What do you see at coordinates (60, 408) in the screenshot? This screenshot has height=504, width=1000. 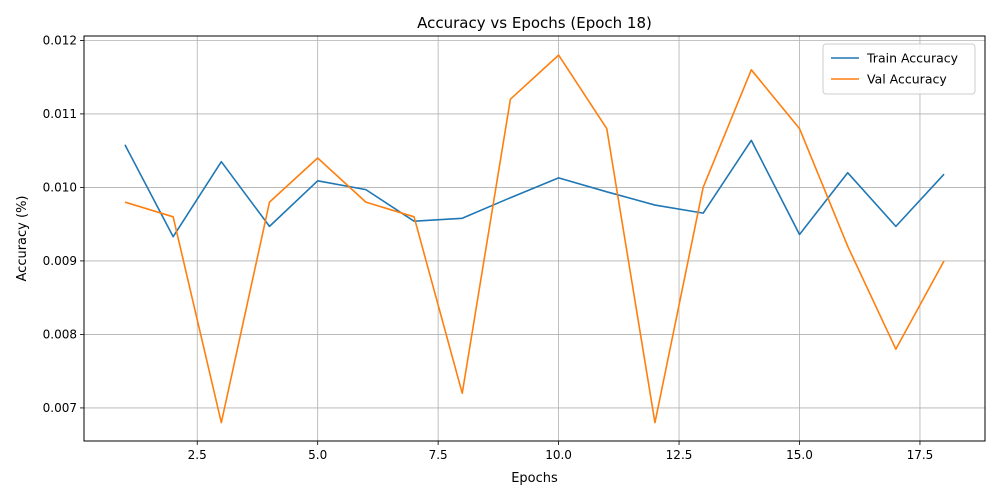 I see `y-tick-label: 0.007` at bounding box center [60, 408].